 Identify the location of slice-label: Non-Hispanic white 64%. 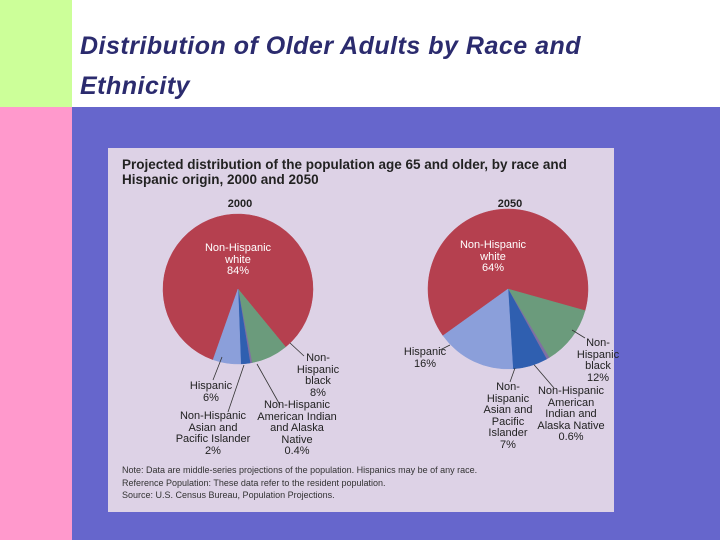
(493, 257).